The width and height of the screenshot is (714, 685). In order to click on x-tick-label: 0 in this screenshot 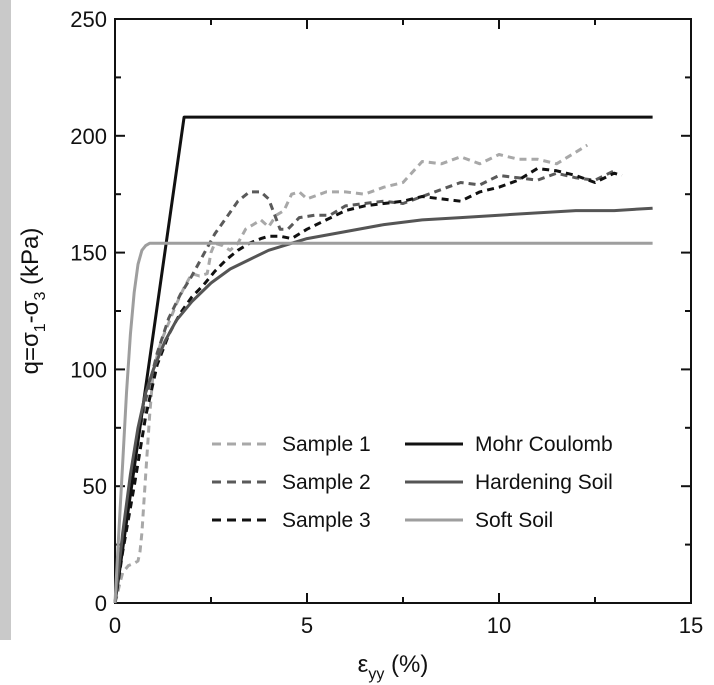, I will do `click(115, 625)`.